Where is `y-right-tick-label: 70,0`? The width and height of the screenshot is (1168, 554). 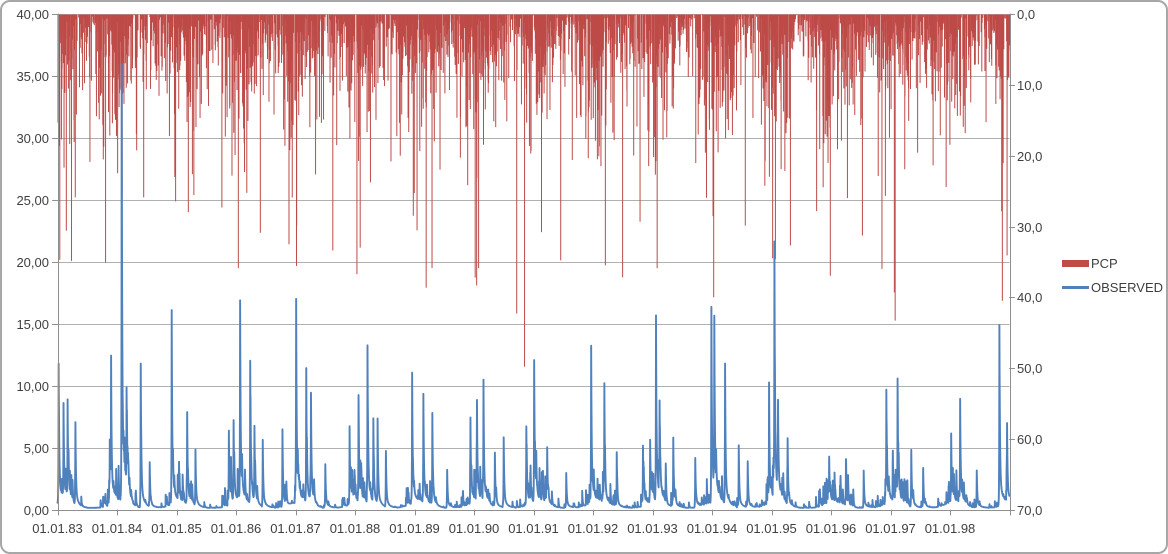
y-right-tick-label: 70,0 is located at coordinates (1030, 510).